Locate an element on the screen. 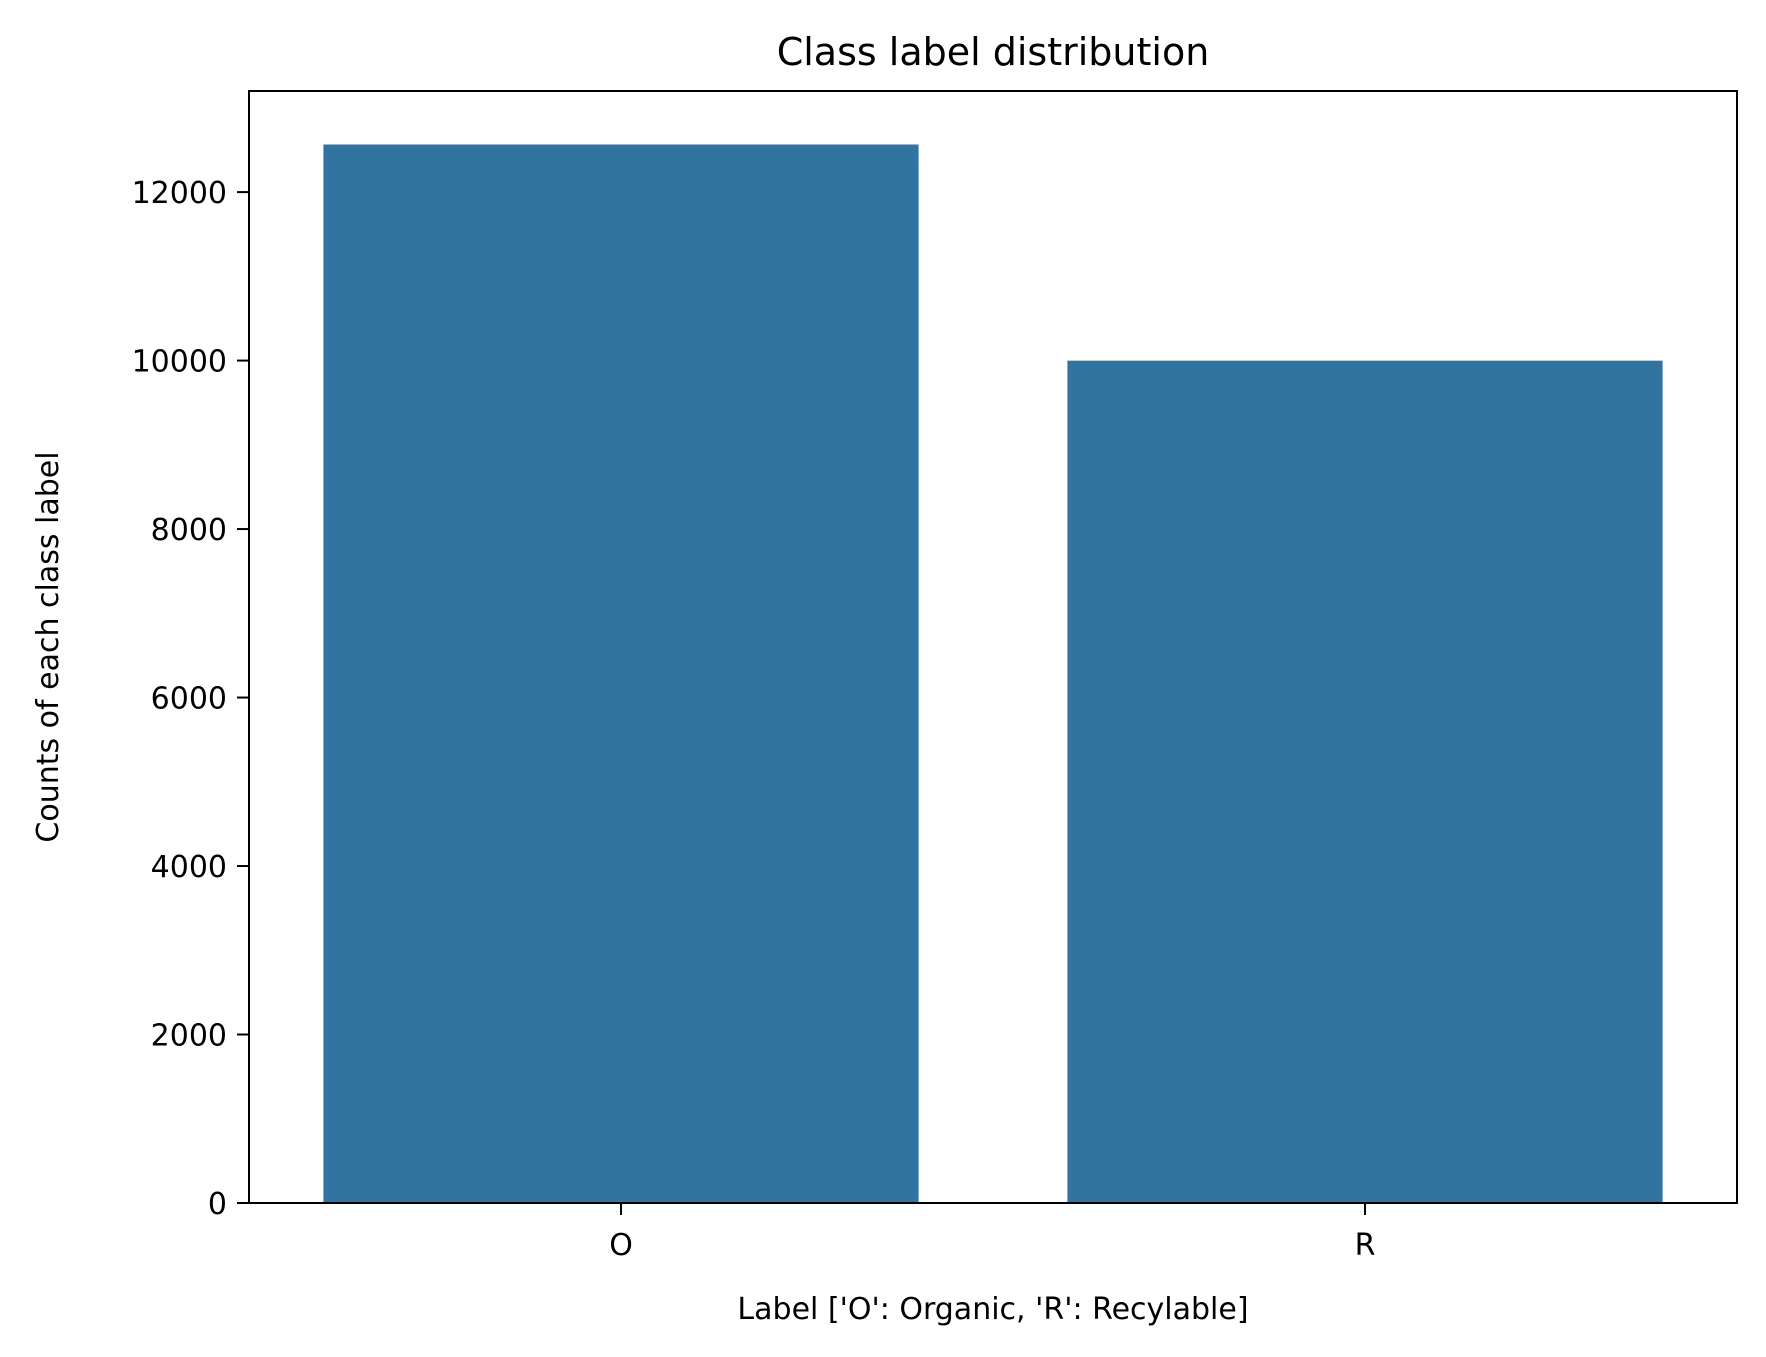 Image resolution: width=1766 pixels, height=1357 pixels. y-axis-ticks: 0 2000 4000 6000 8000 10000 12000 is located at coordinates (190, 699).